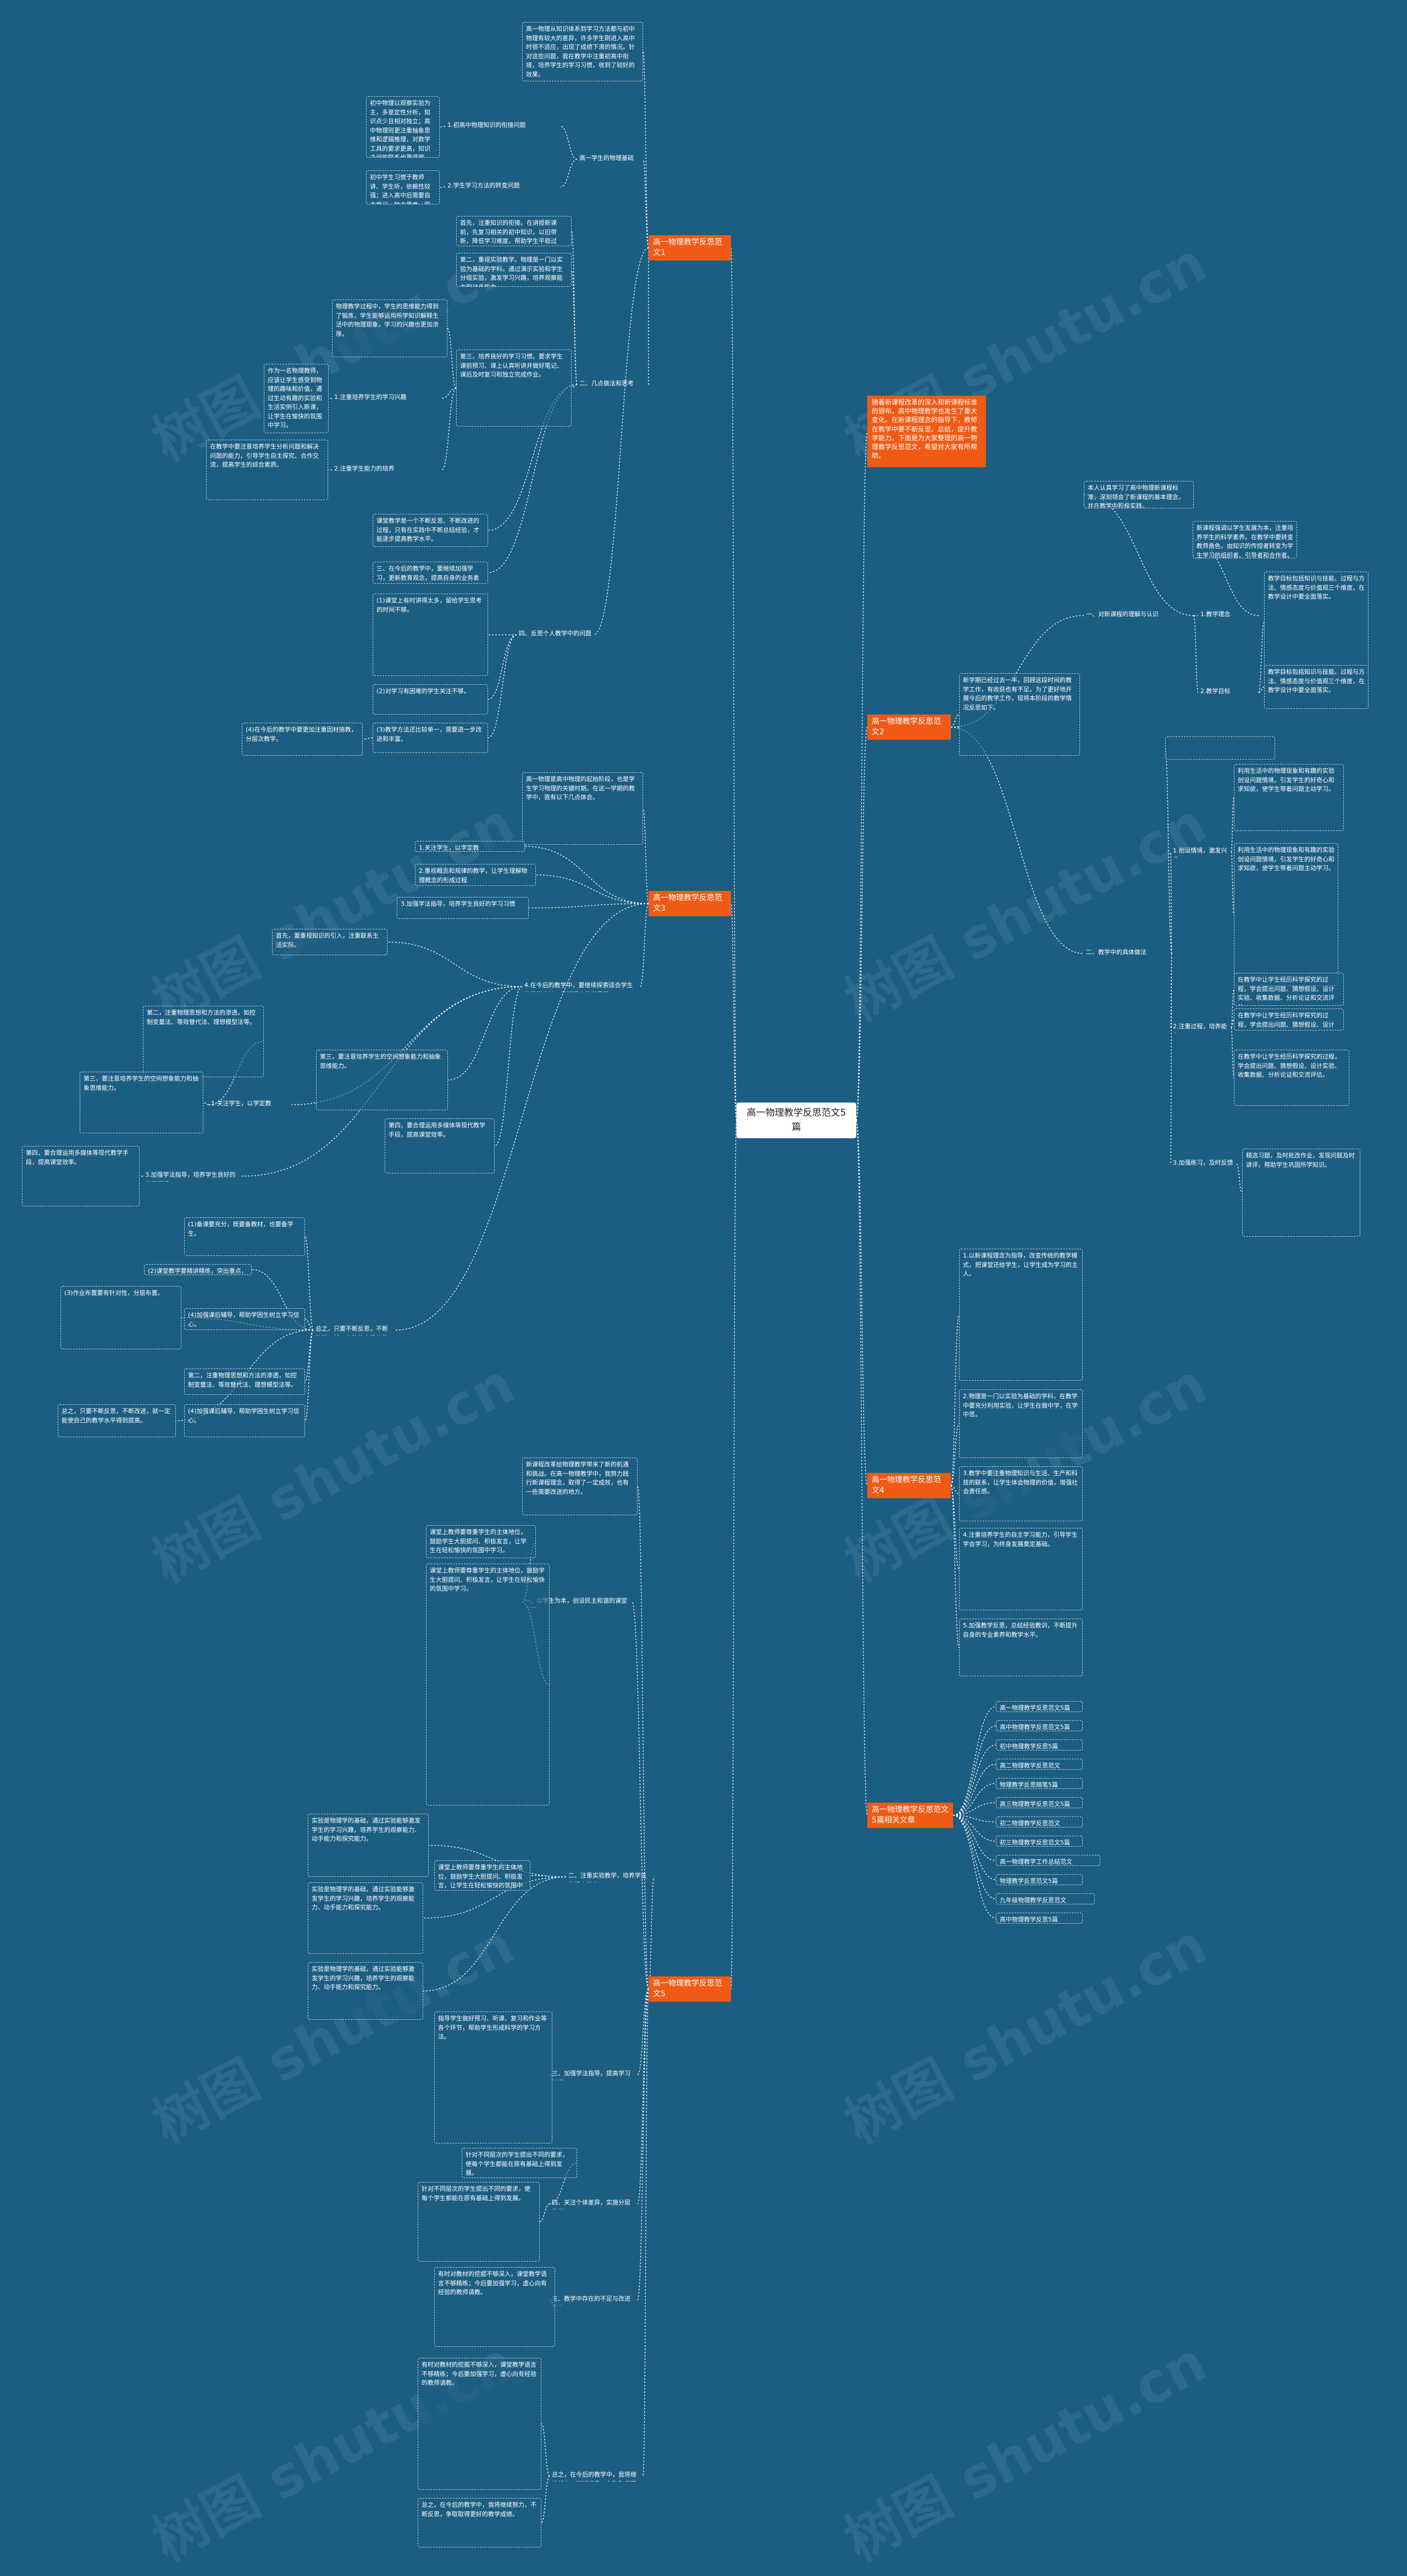 This screenshot has width=1407, height=2576. Describe the element at coordinates (1116, 952) in the screenshot. I see `s2-heading-4: 二、教学中的具体做法` at that location.